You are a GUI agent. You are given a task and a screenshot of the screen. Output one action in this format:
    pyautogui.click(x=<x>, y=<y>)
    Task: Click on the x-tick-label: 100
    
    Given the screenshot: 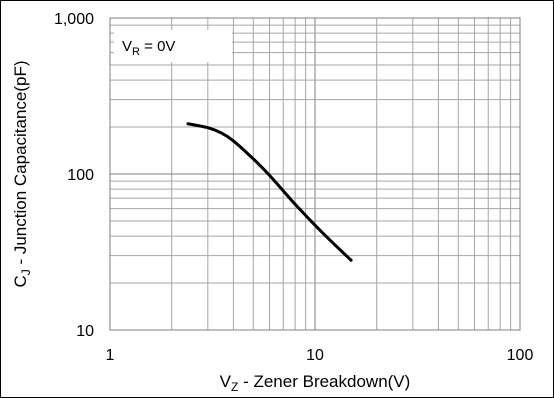 What is the action you would take?
    pyautogui.click(x=520, y=355)
    